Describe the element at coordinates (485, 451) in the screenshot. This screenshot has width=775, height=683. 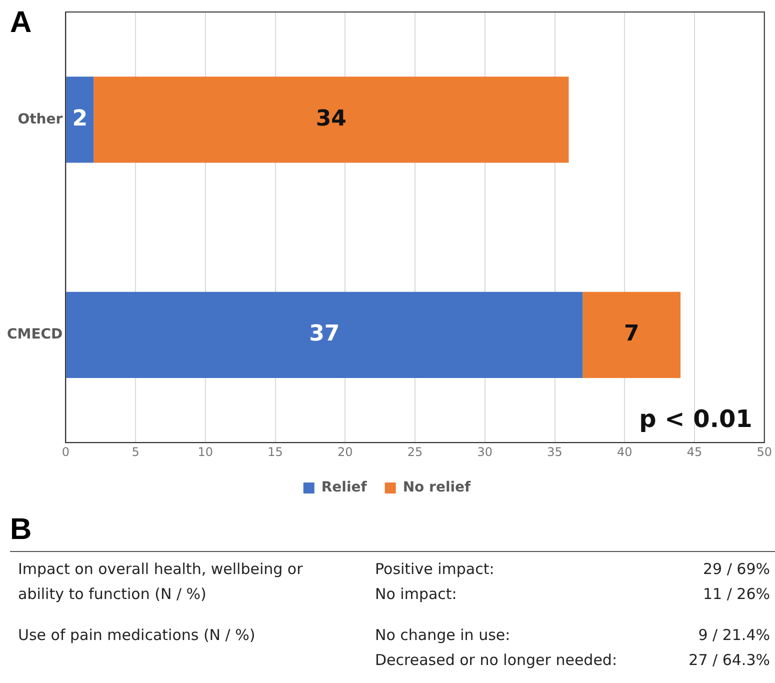
I see `x-tick-label: 30` at that location.